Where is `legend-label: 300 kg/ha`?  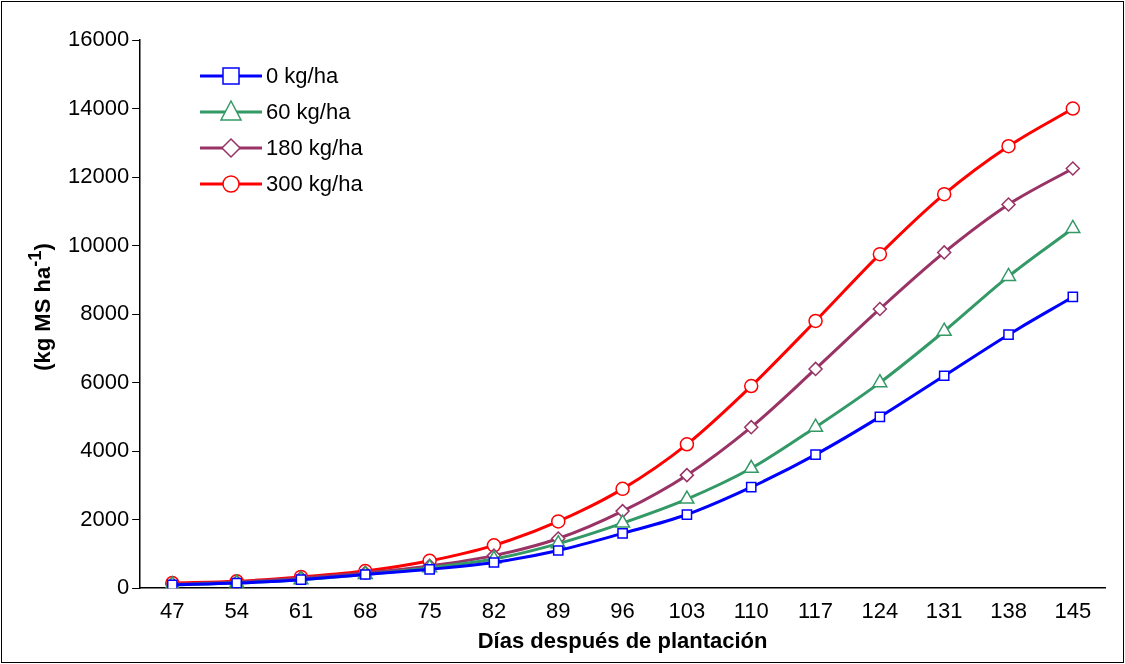
legend-label: 300 kg/ha is located at coordinates (314, 184).